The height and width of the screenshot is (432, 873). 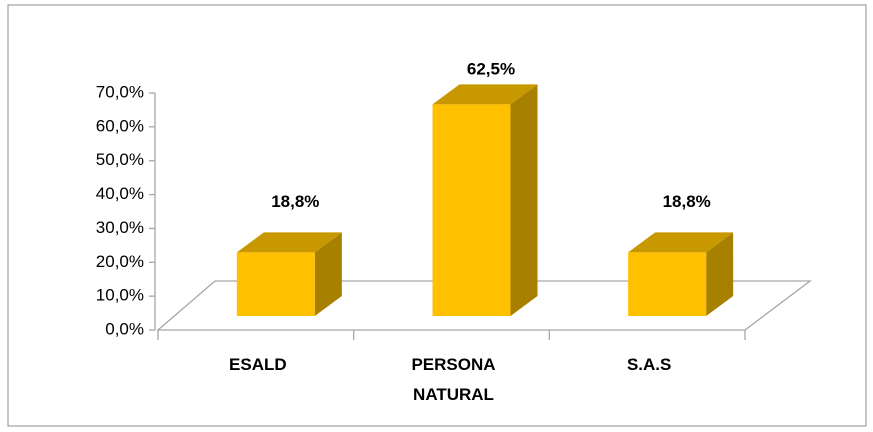 I want to click on y-tick-label: 40,0%, so click(x=120, y=193).